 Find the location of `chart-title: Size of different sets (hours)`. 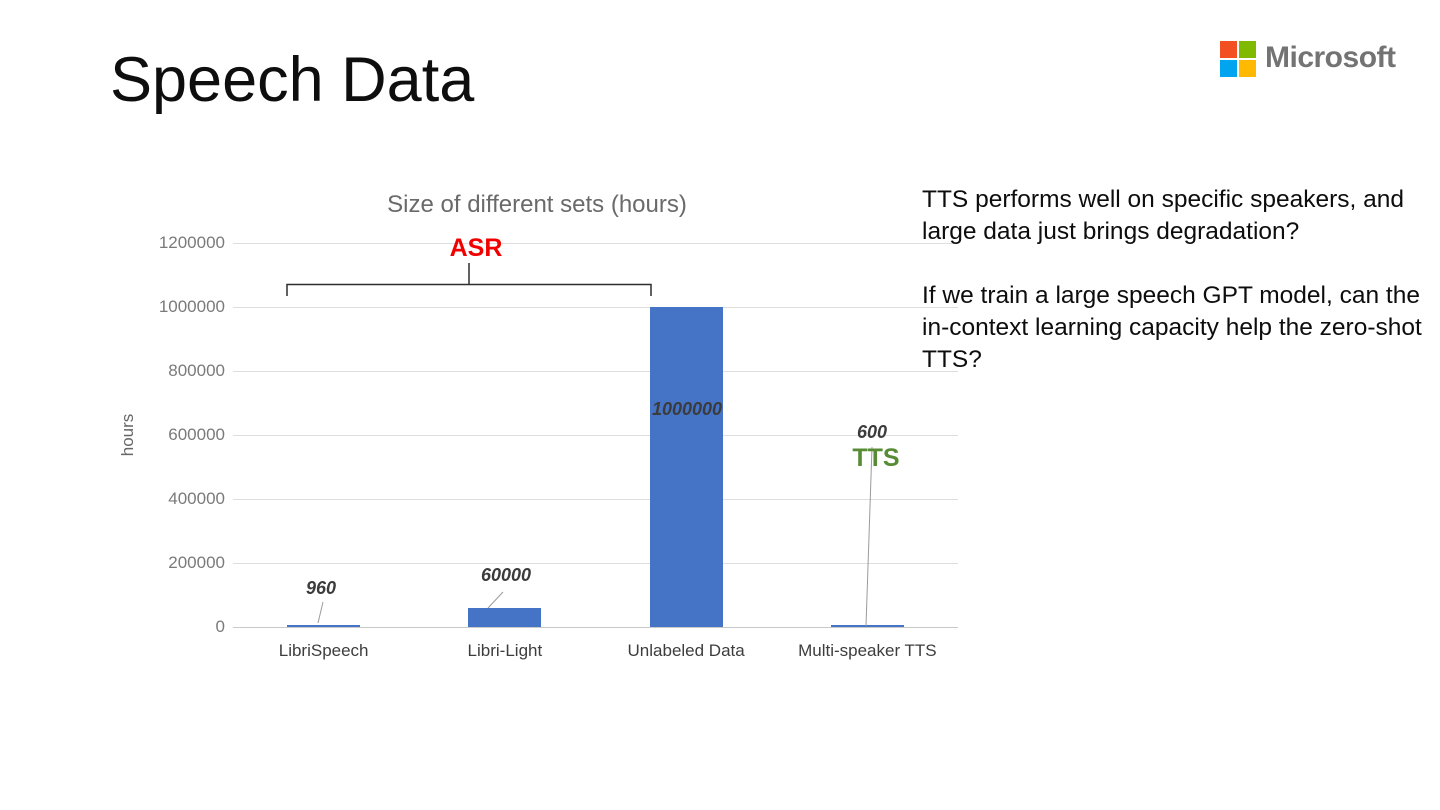

chart-title: Size of different sets (hours) is located at coordinates (537, 204).